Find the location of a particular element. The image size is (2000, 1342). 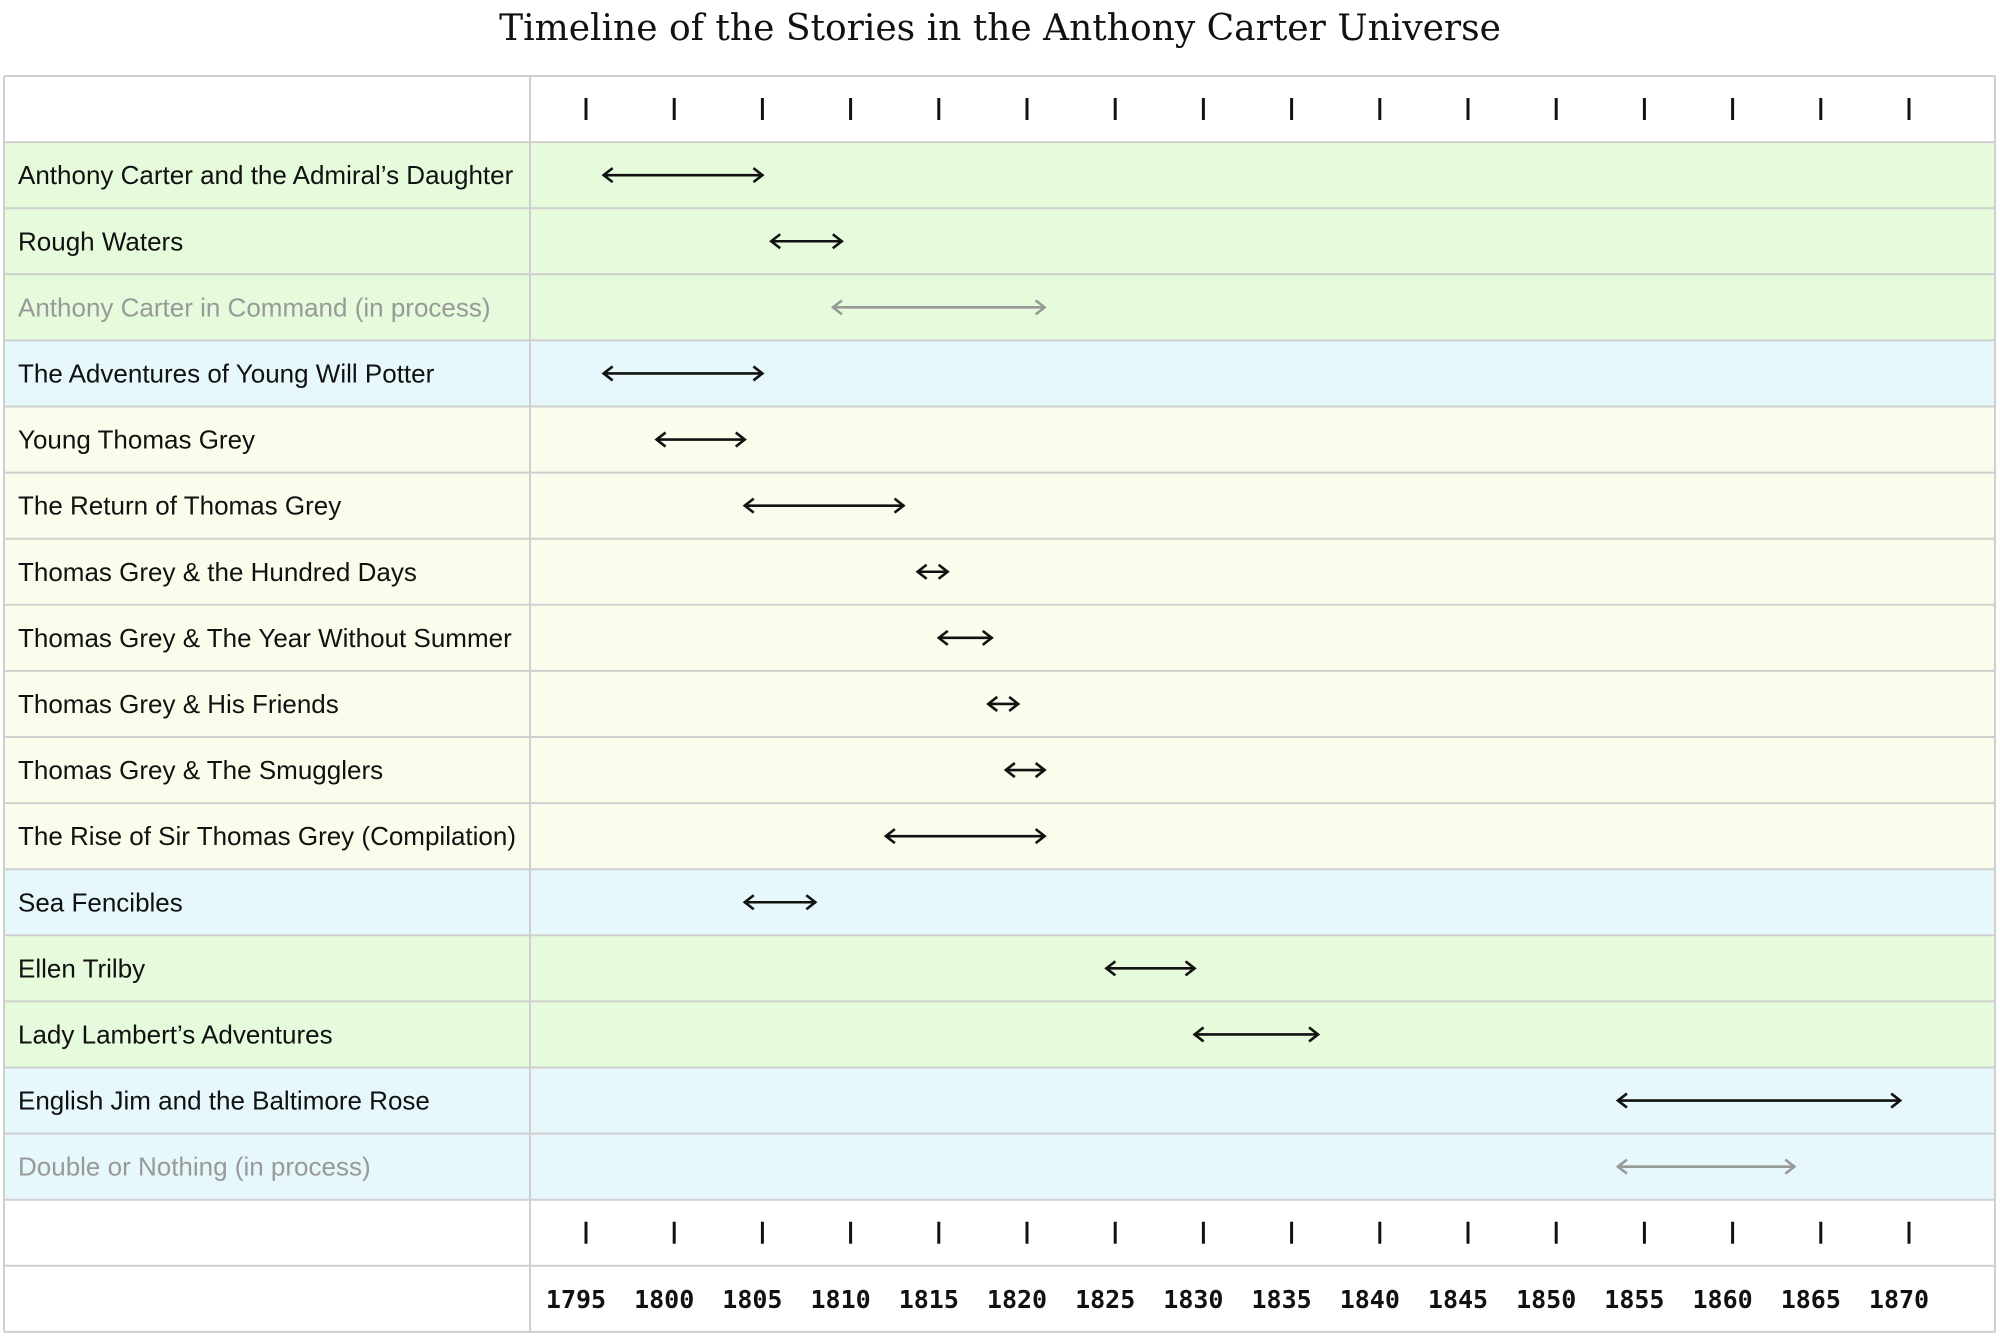

row-label: Ellen Trilby is located at coordinates (81, 968).